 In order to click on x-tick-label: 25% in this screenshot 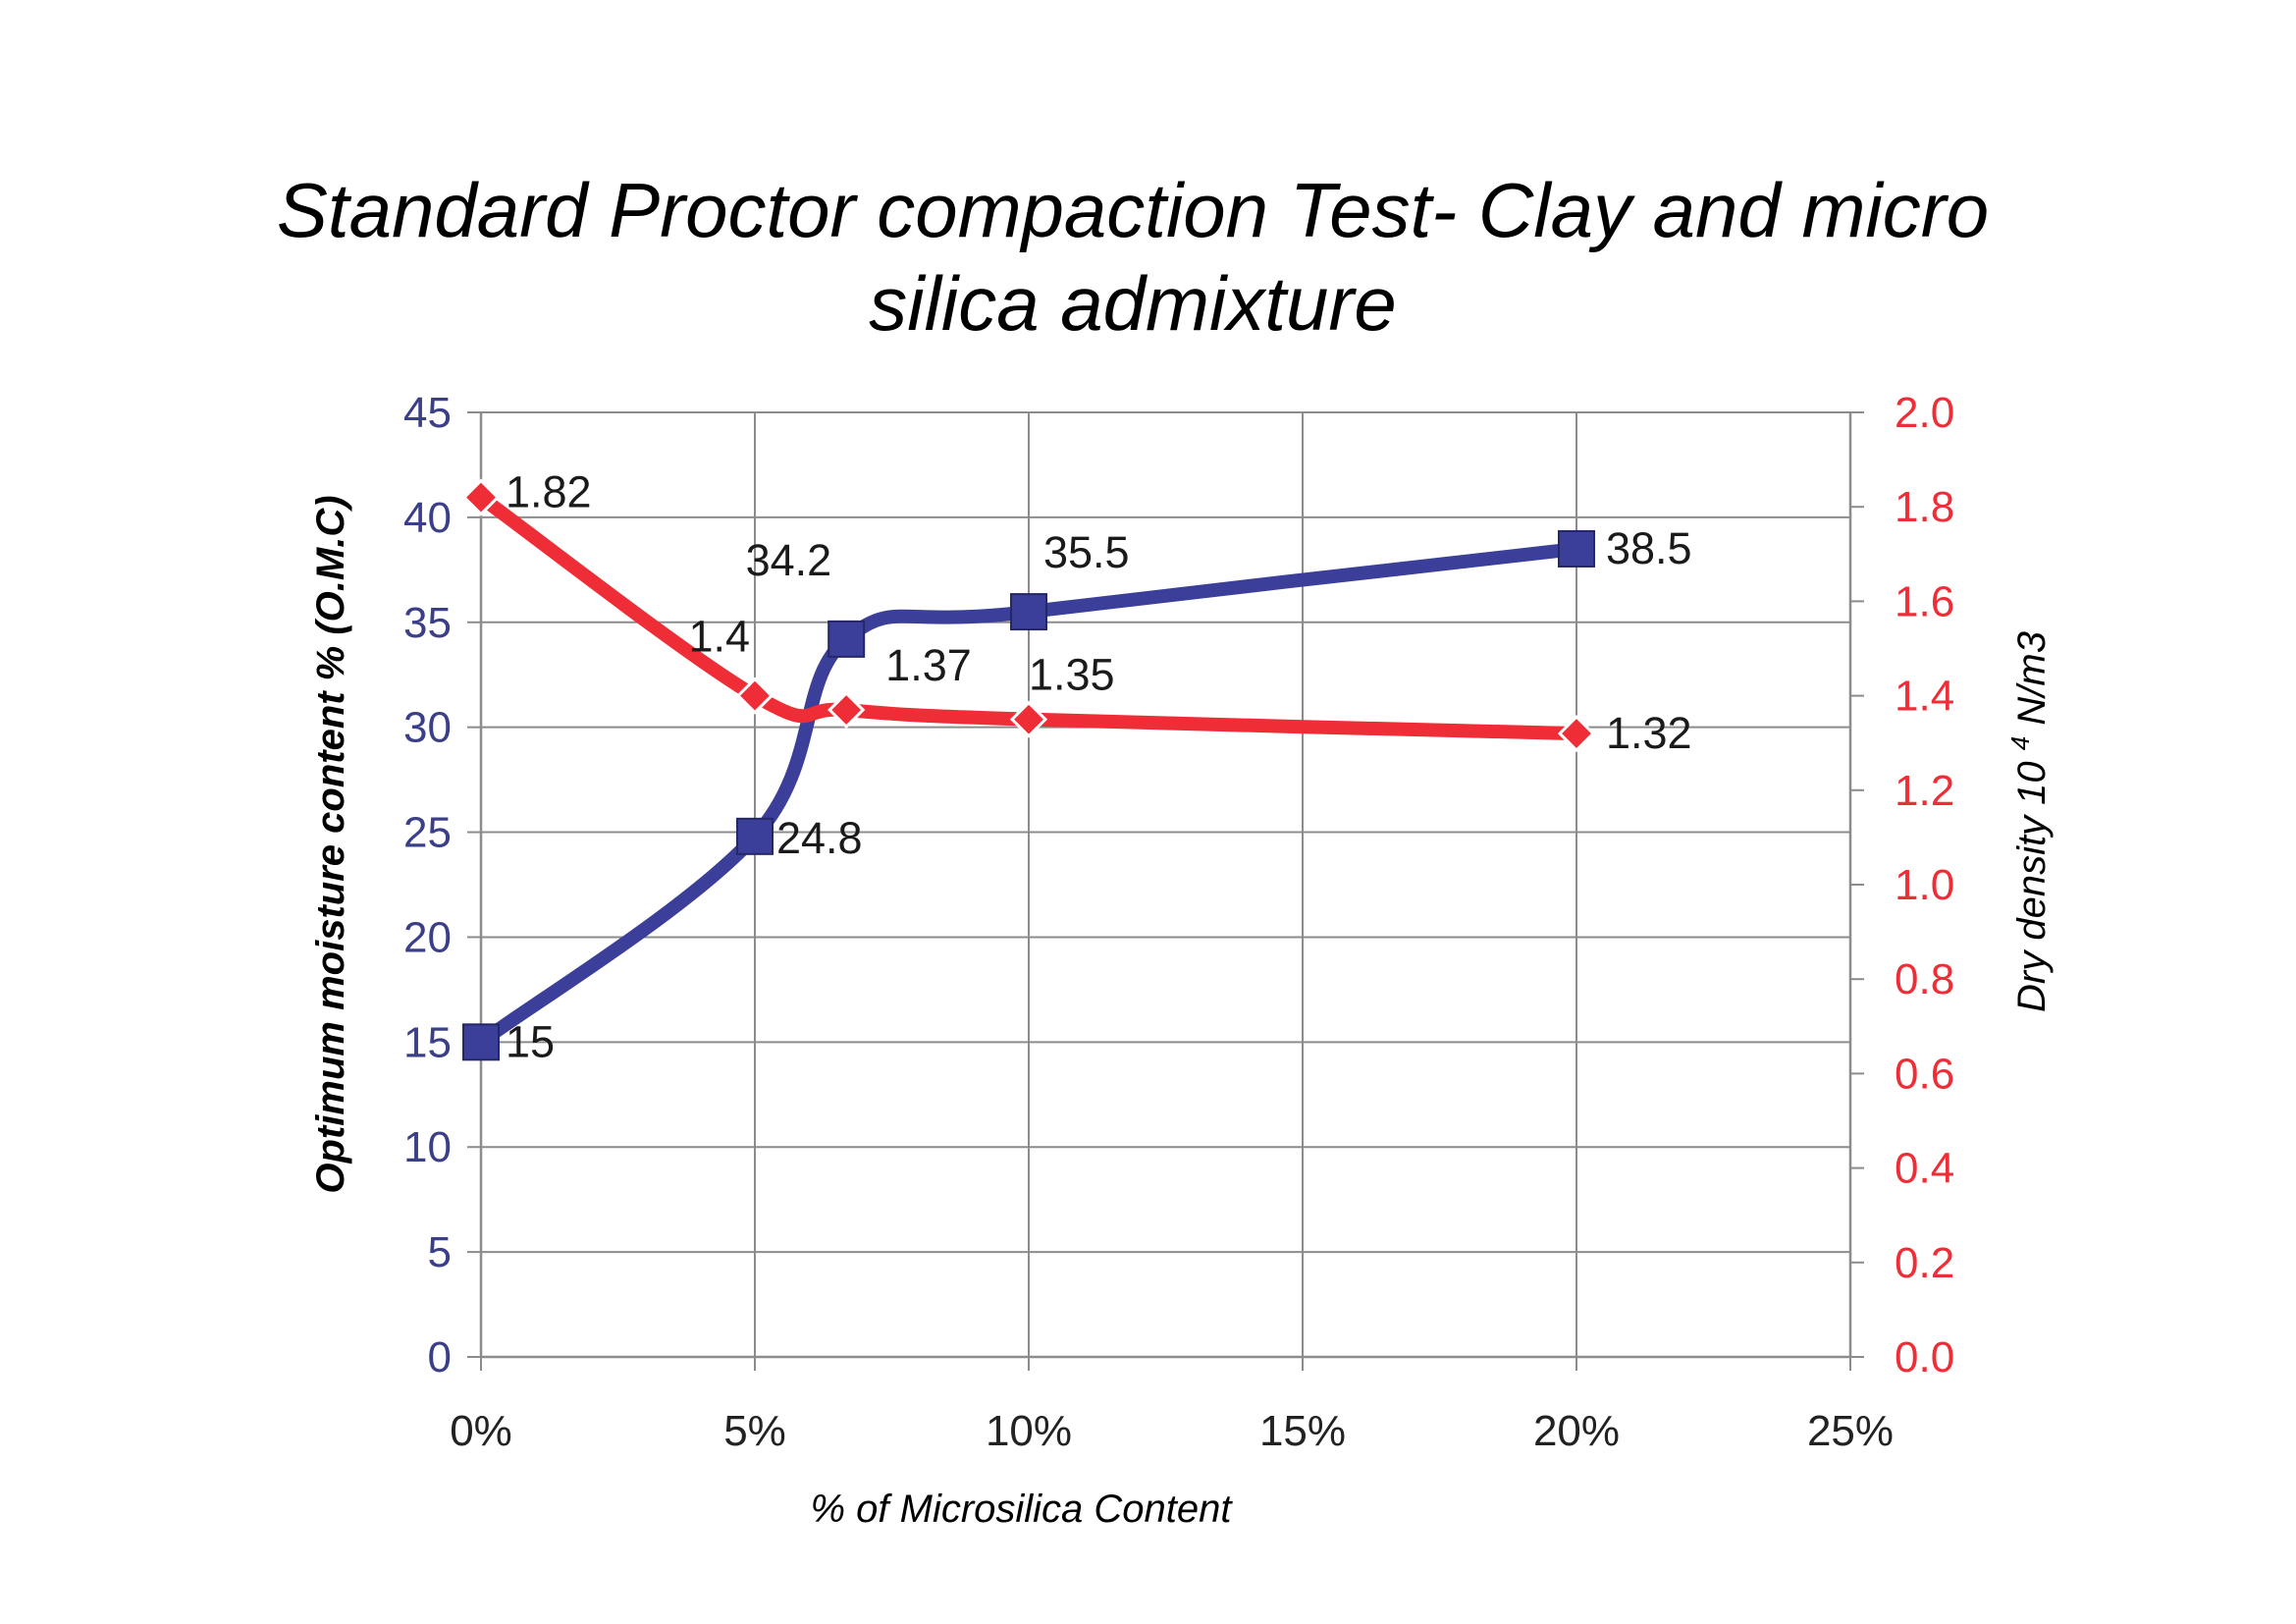, I will do `click(1851, 1431)`.